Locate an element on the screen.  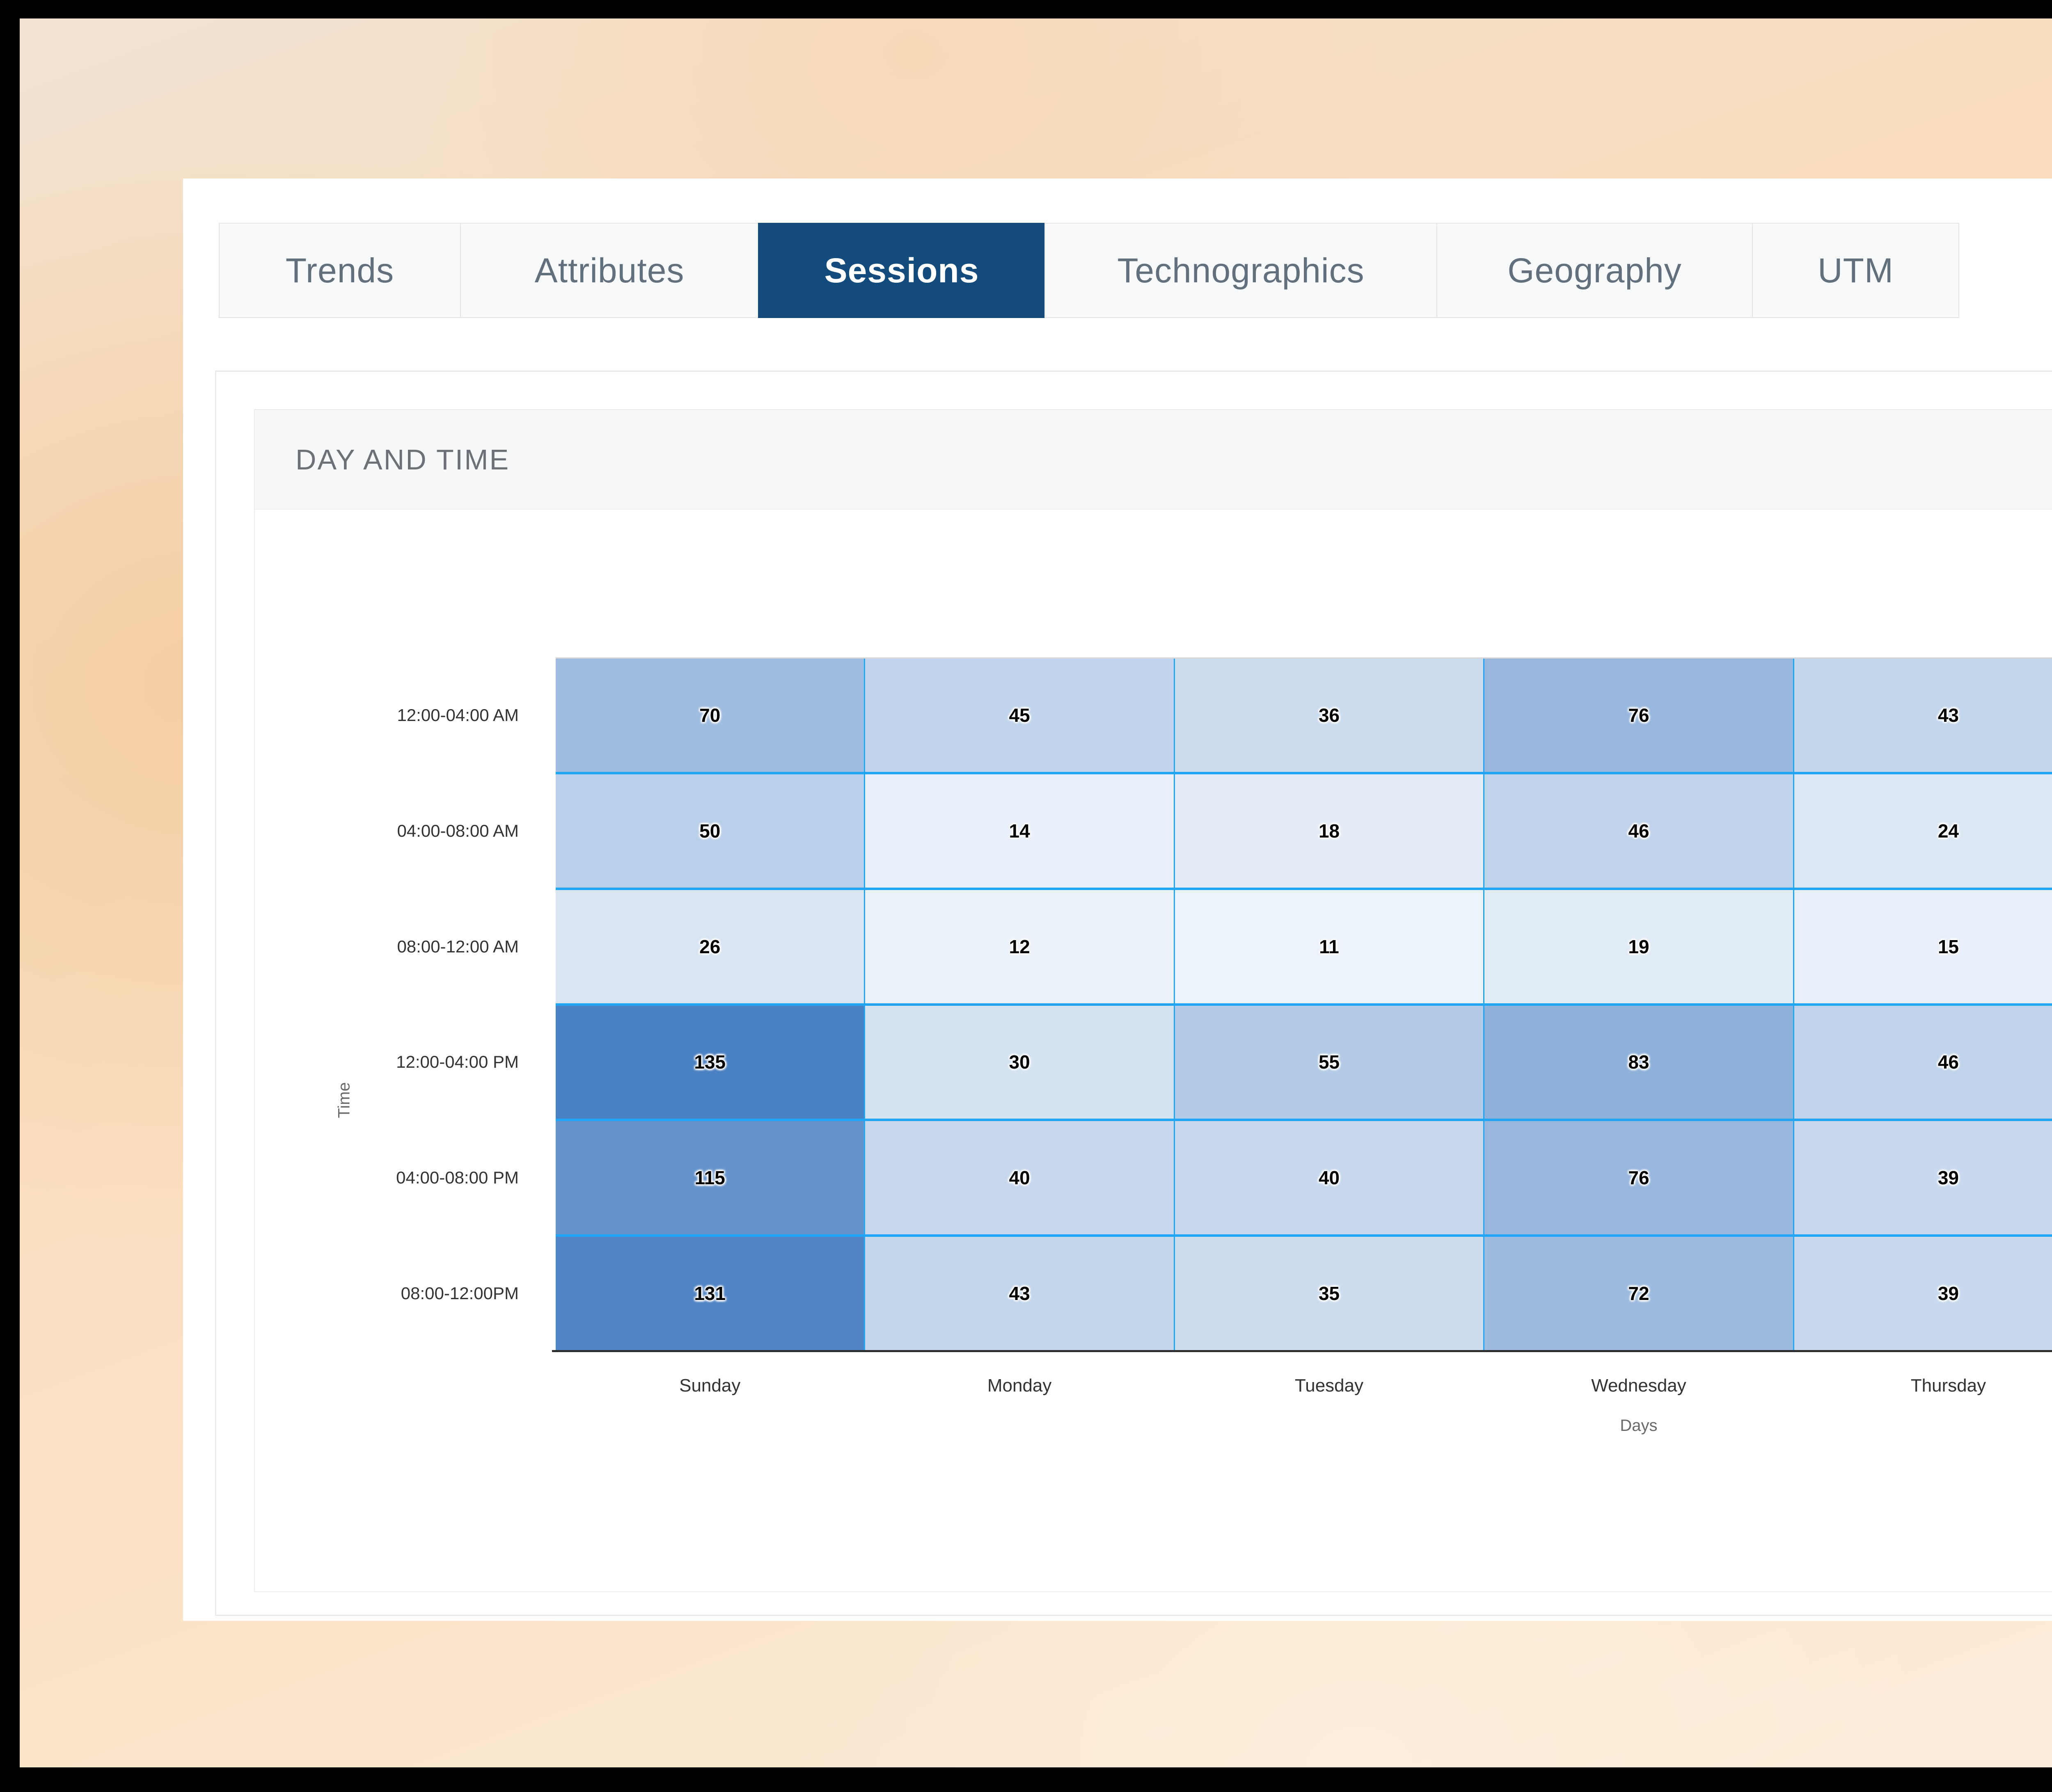
cell-value-label: 83 is located at coordinates (1638, 1062).